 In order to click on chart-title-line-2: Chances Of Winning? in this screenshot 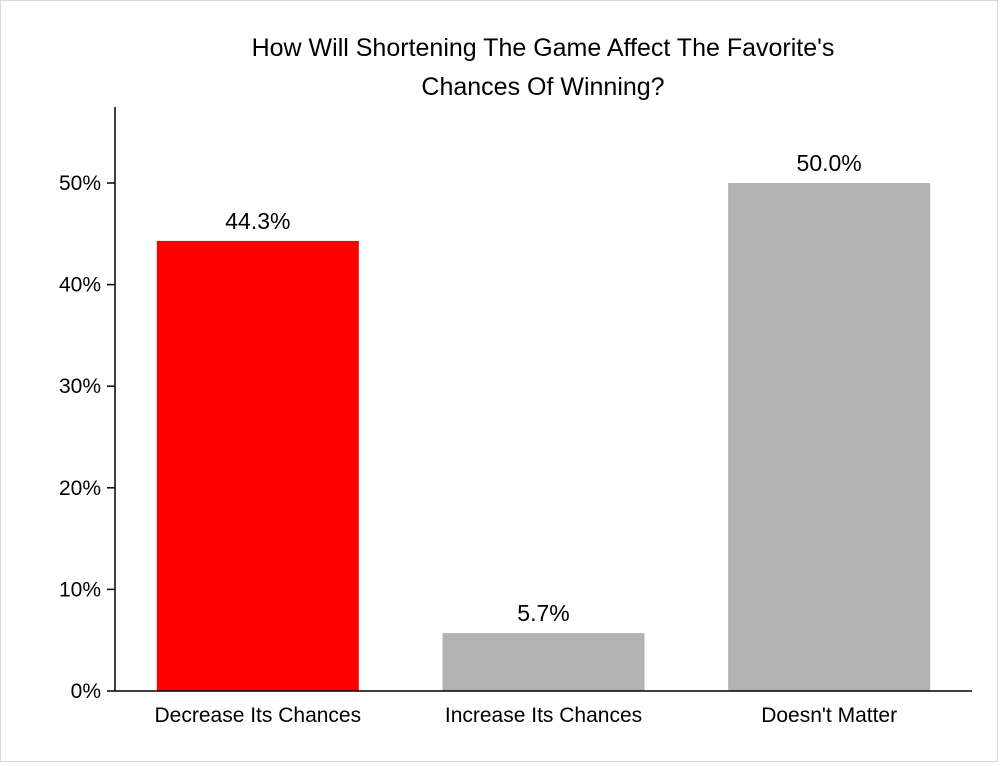, I will do `click(542, 87)`.